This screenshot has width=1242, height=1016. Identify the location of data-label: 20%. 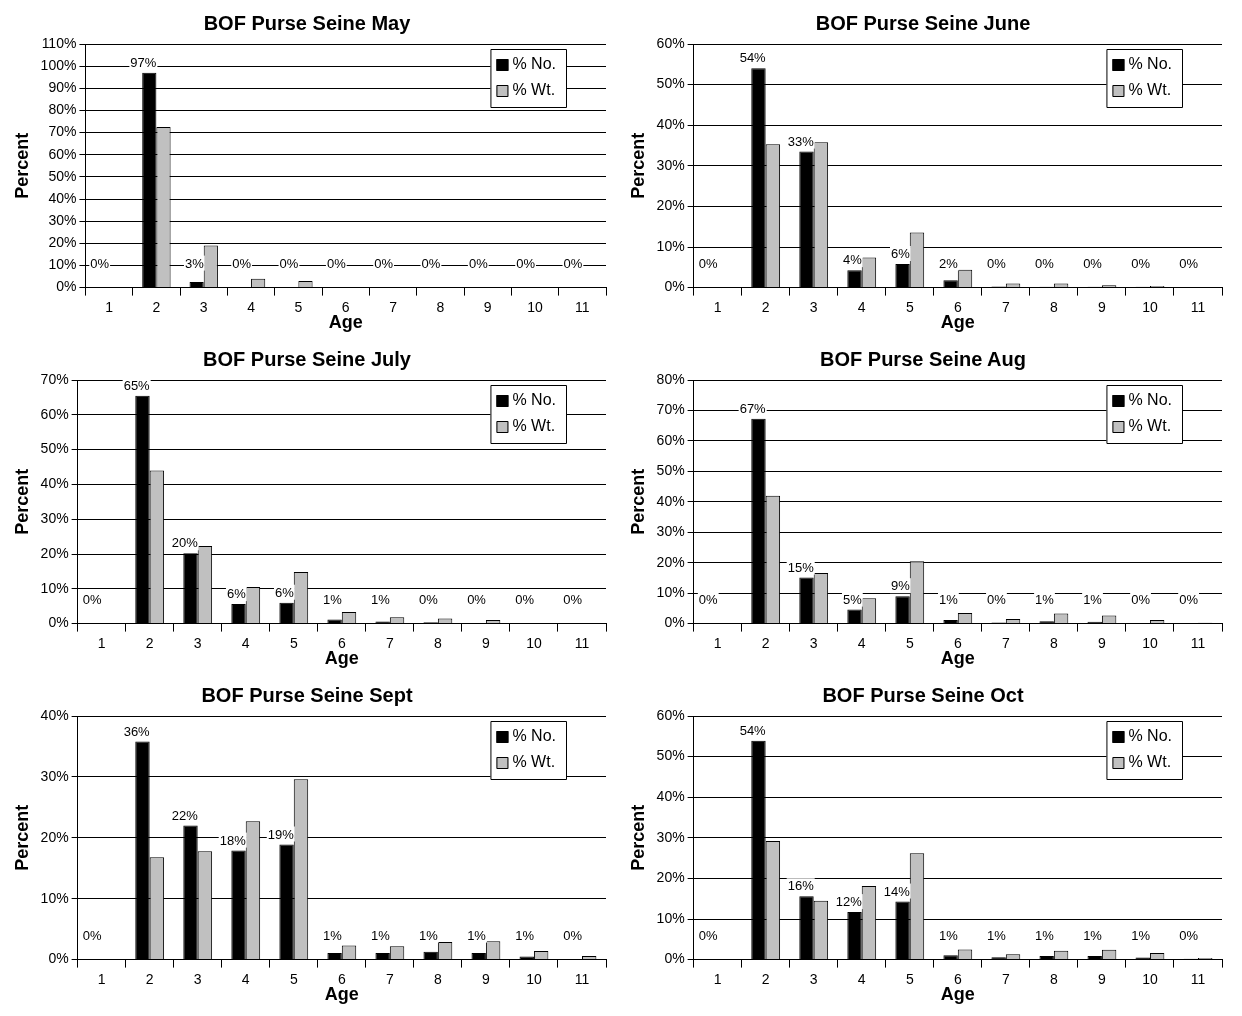
(185, 543).